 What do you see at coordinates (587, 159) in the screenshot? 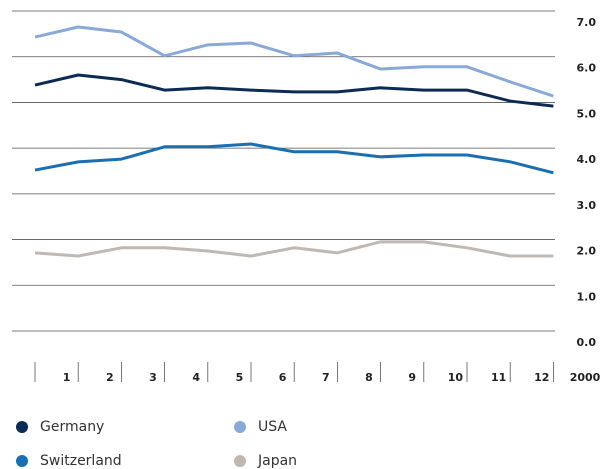
I see `y-tick-label: 4.0` at bounding box center [587, 159].